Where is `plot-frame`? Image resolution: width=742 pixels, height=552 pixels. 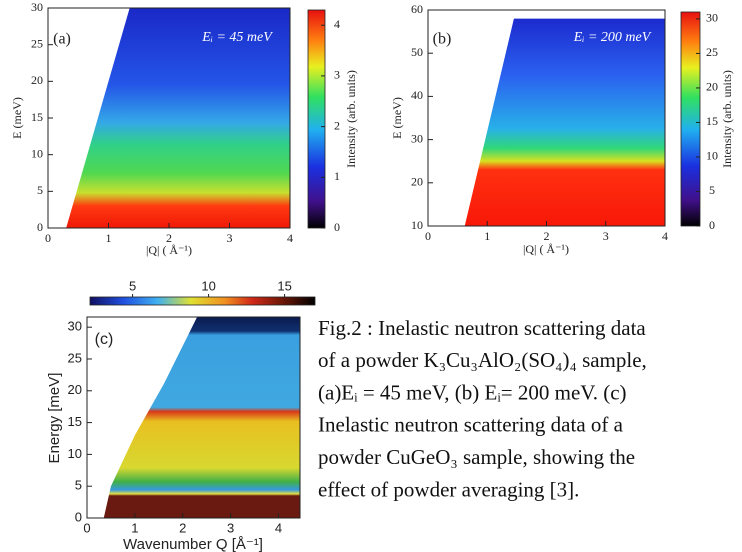 plot-frame is located at coordinates (193, 417).